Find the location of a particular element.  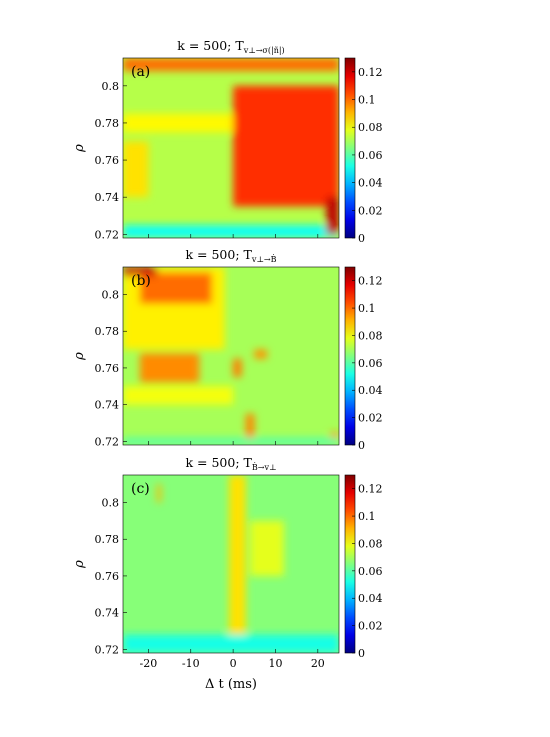

x-tick-label: 10 is located at coordinates (275, 663).